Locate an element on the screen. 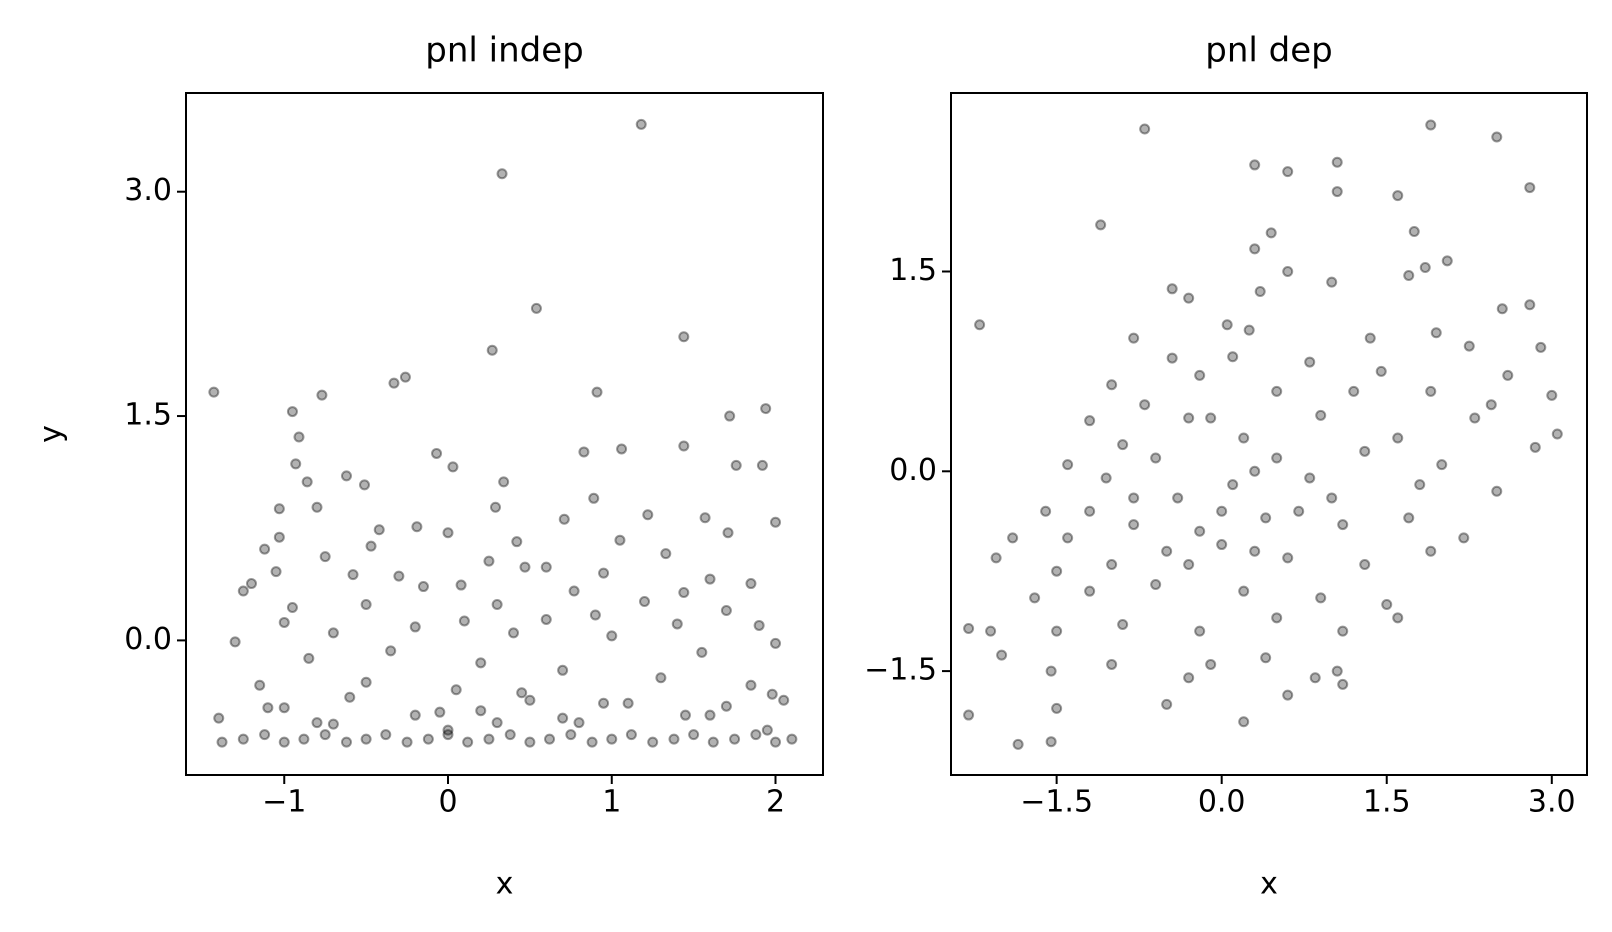  x-tick-label: −1 is located at coordinates (284, 802).